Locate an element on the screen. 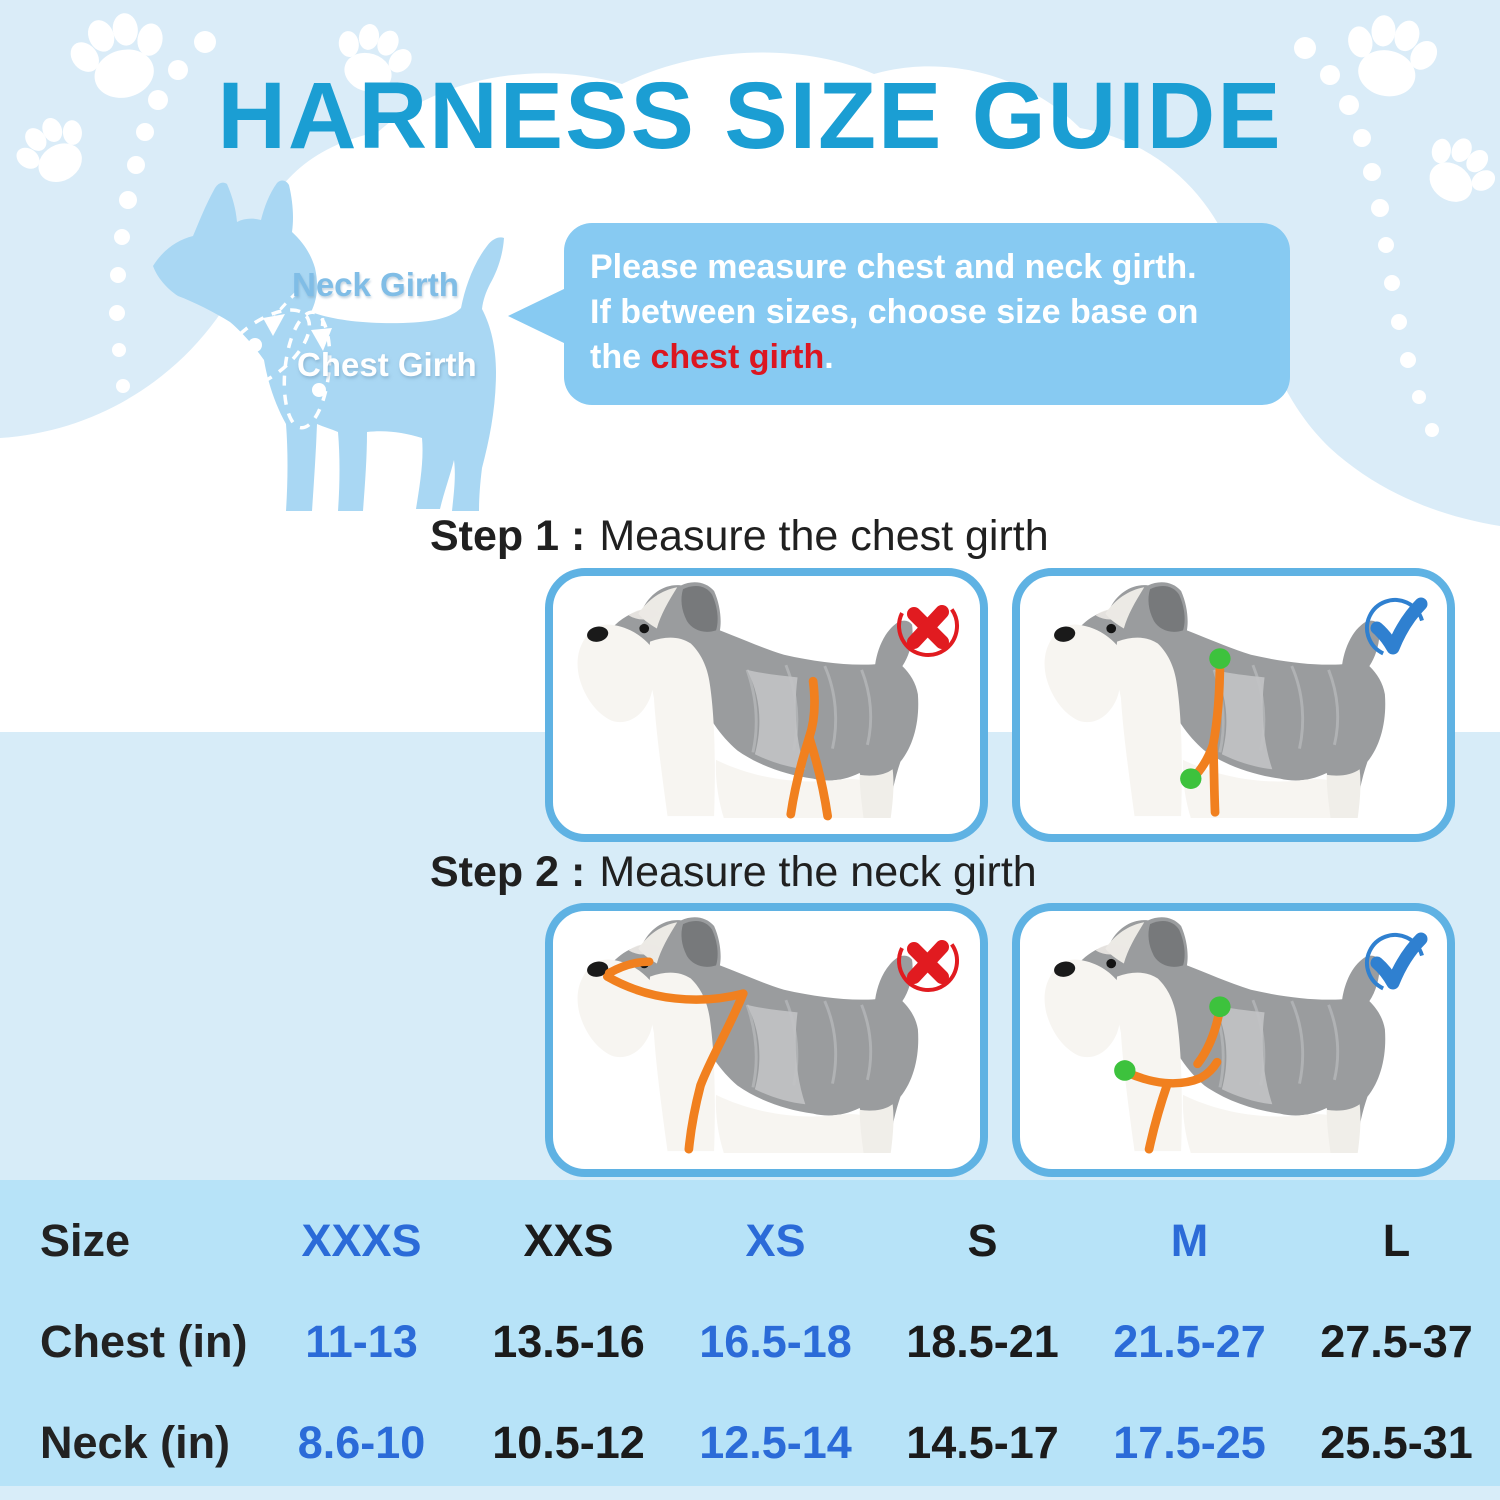 The image size is (1500, 1500). neck-girth-label: Neck Girth is located at coordinates (375, 284).